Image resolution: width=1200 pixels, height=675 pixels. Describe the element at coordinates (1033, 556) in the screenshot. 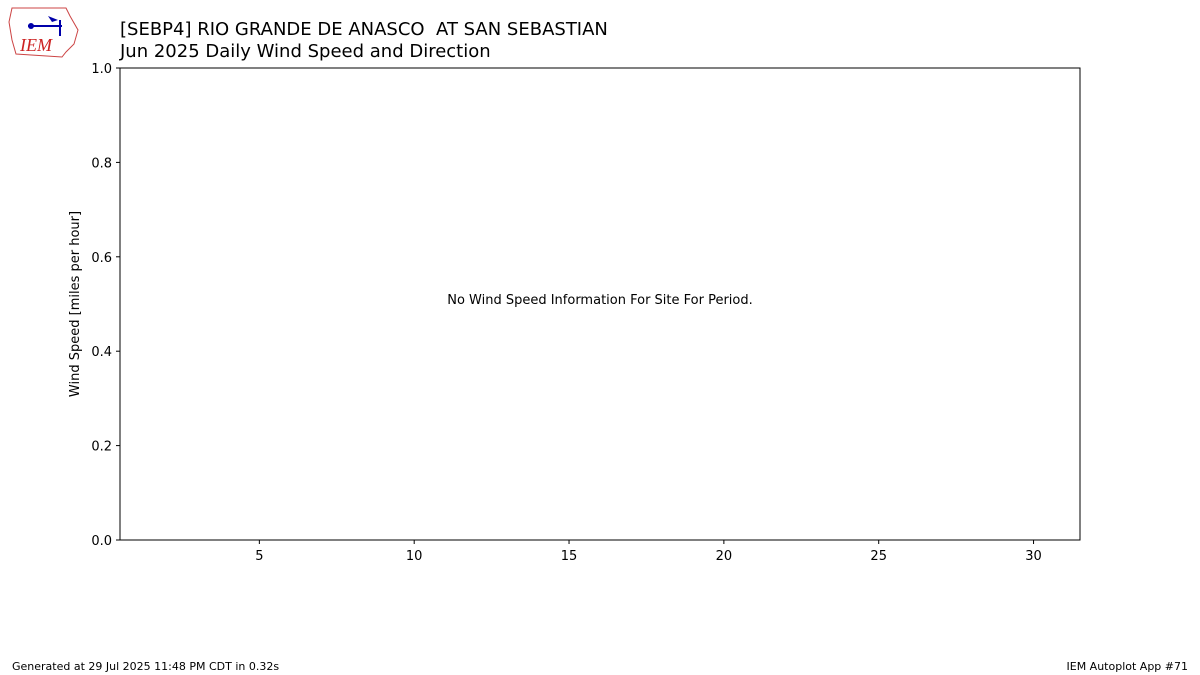

I see `x-tick-label: 30` at that location.